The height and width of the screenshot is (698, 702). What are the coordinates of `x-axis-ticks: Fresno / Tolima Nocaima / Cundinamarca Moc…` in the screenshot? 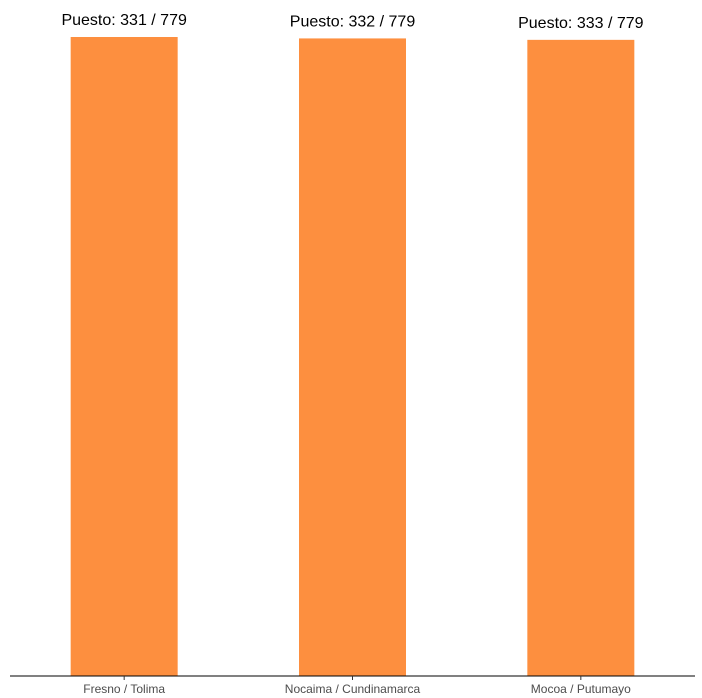 It's located at (357, 686).